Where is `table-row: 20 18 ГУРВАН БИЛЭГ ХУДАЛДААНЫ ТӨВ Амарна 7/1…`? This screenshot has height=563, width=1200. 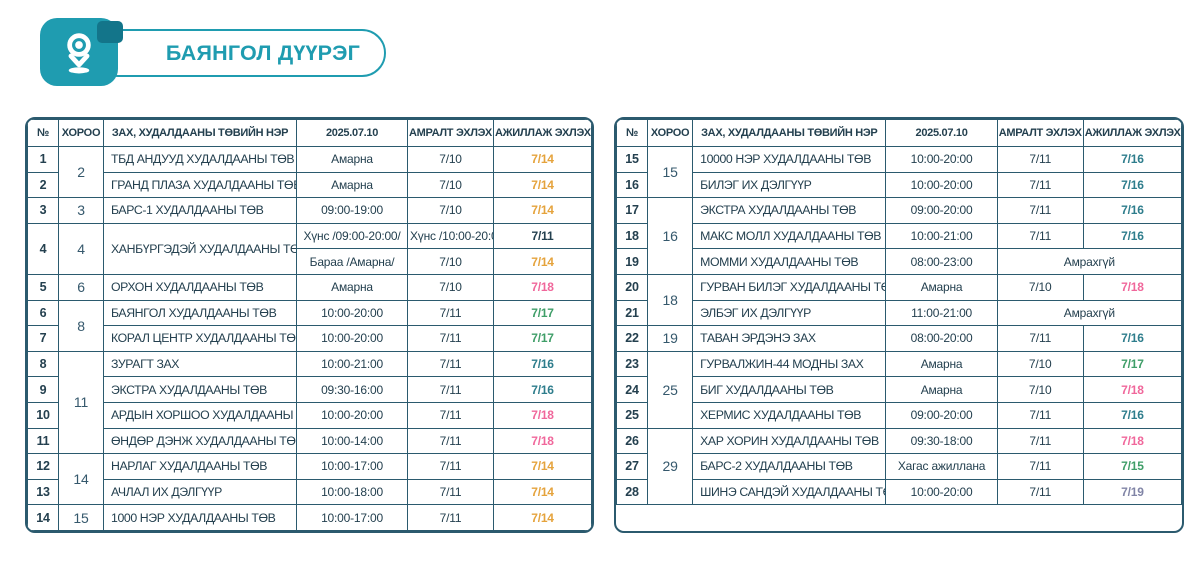 table-row: 20 18 ГУРВАН БИЛЭГ ХУДАЛДААНЫ ТӨВ Амарна 7/1… is located at coordinates (899, 300).